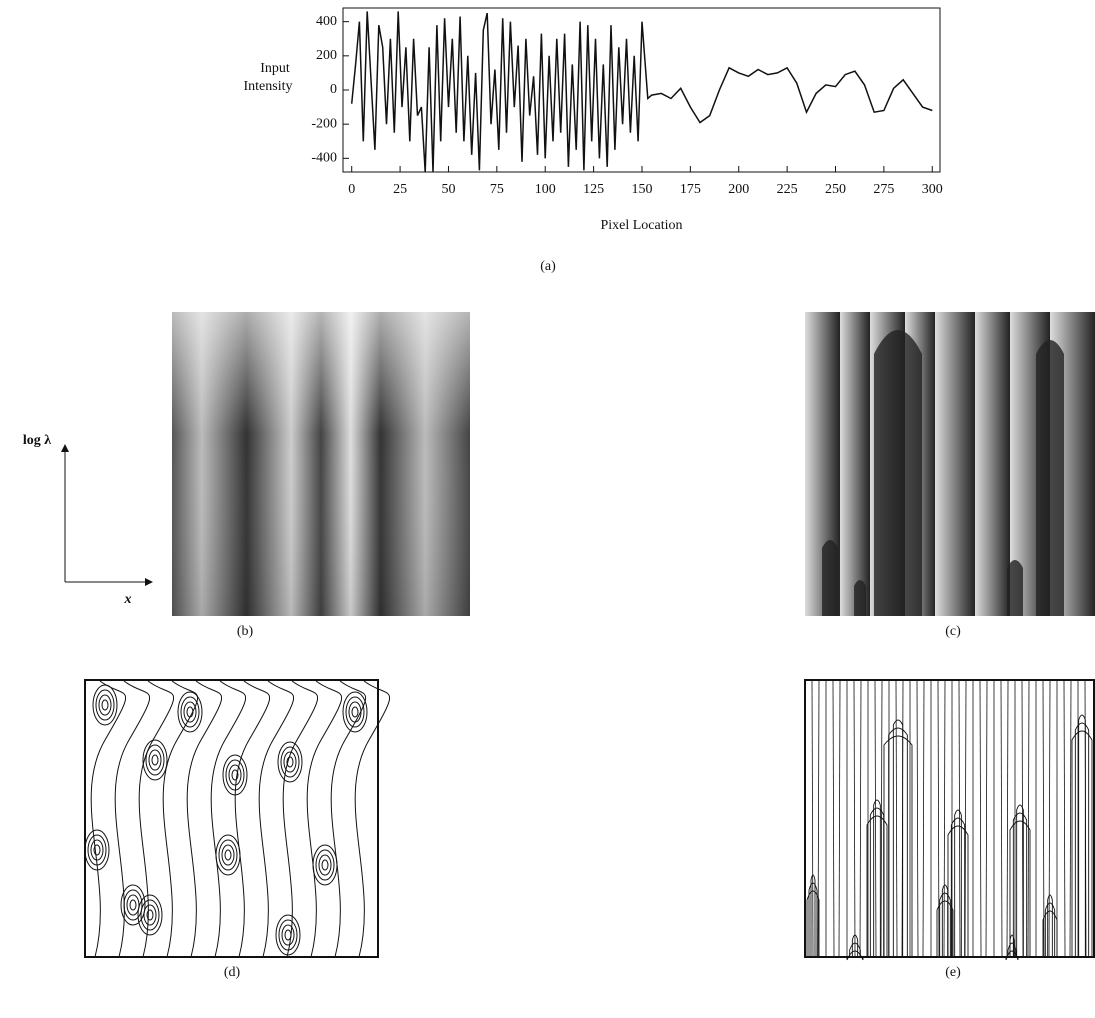 The width and height of the screenshot is (1095, 1018). What do you see at coordinates (321, 464) in the screenshot?
I see `image-b-shade` at bounding box center [321, 464].